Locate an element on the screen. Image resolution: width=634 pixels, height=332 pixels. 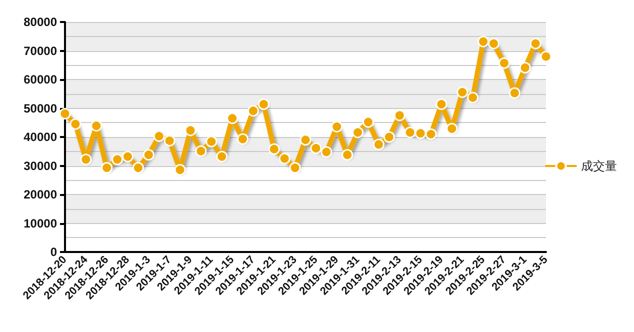
y-tick-label: 10000 is located at coordinates (41, 223).